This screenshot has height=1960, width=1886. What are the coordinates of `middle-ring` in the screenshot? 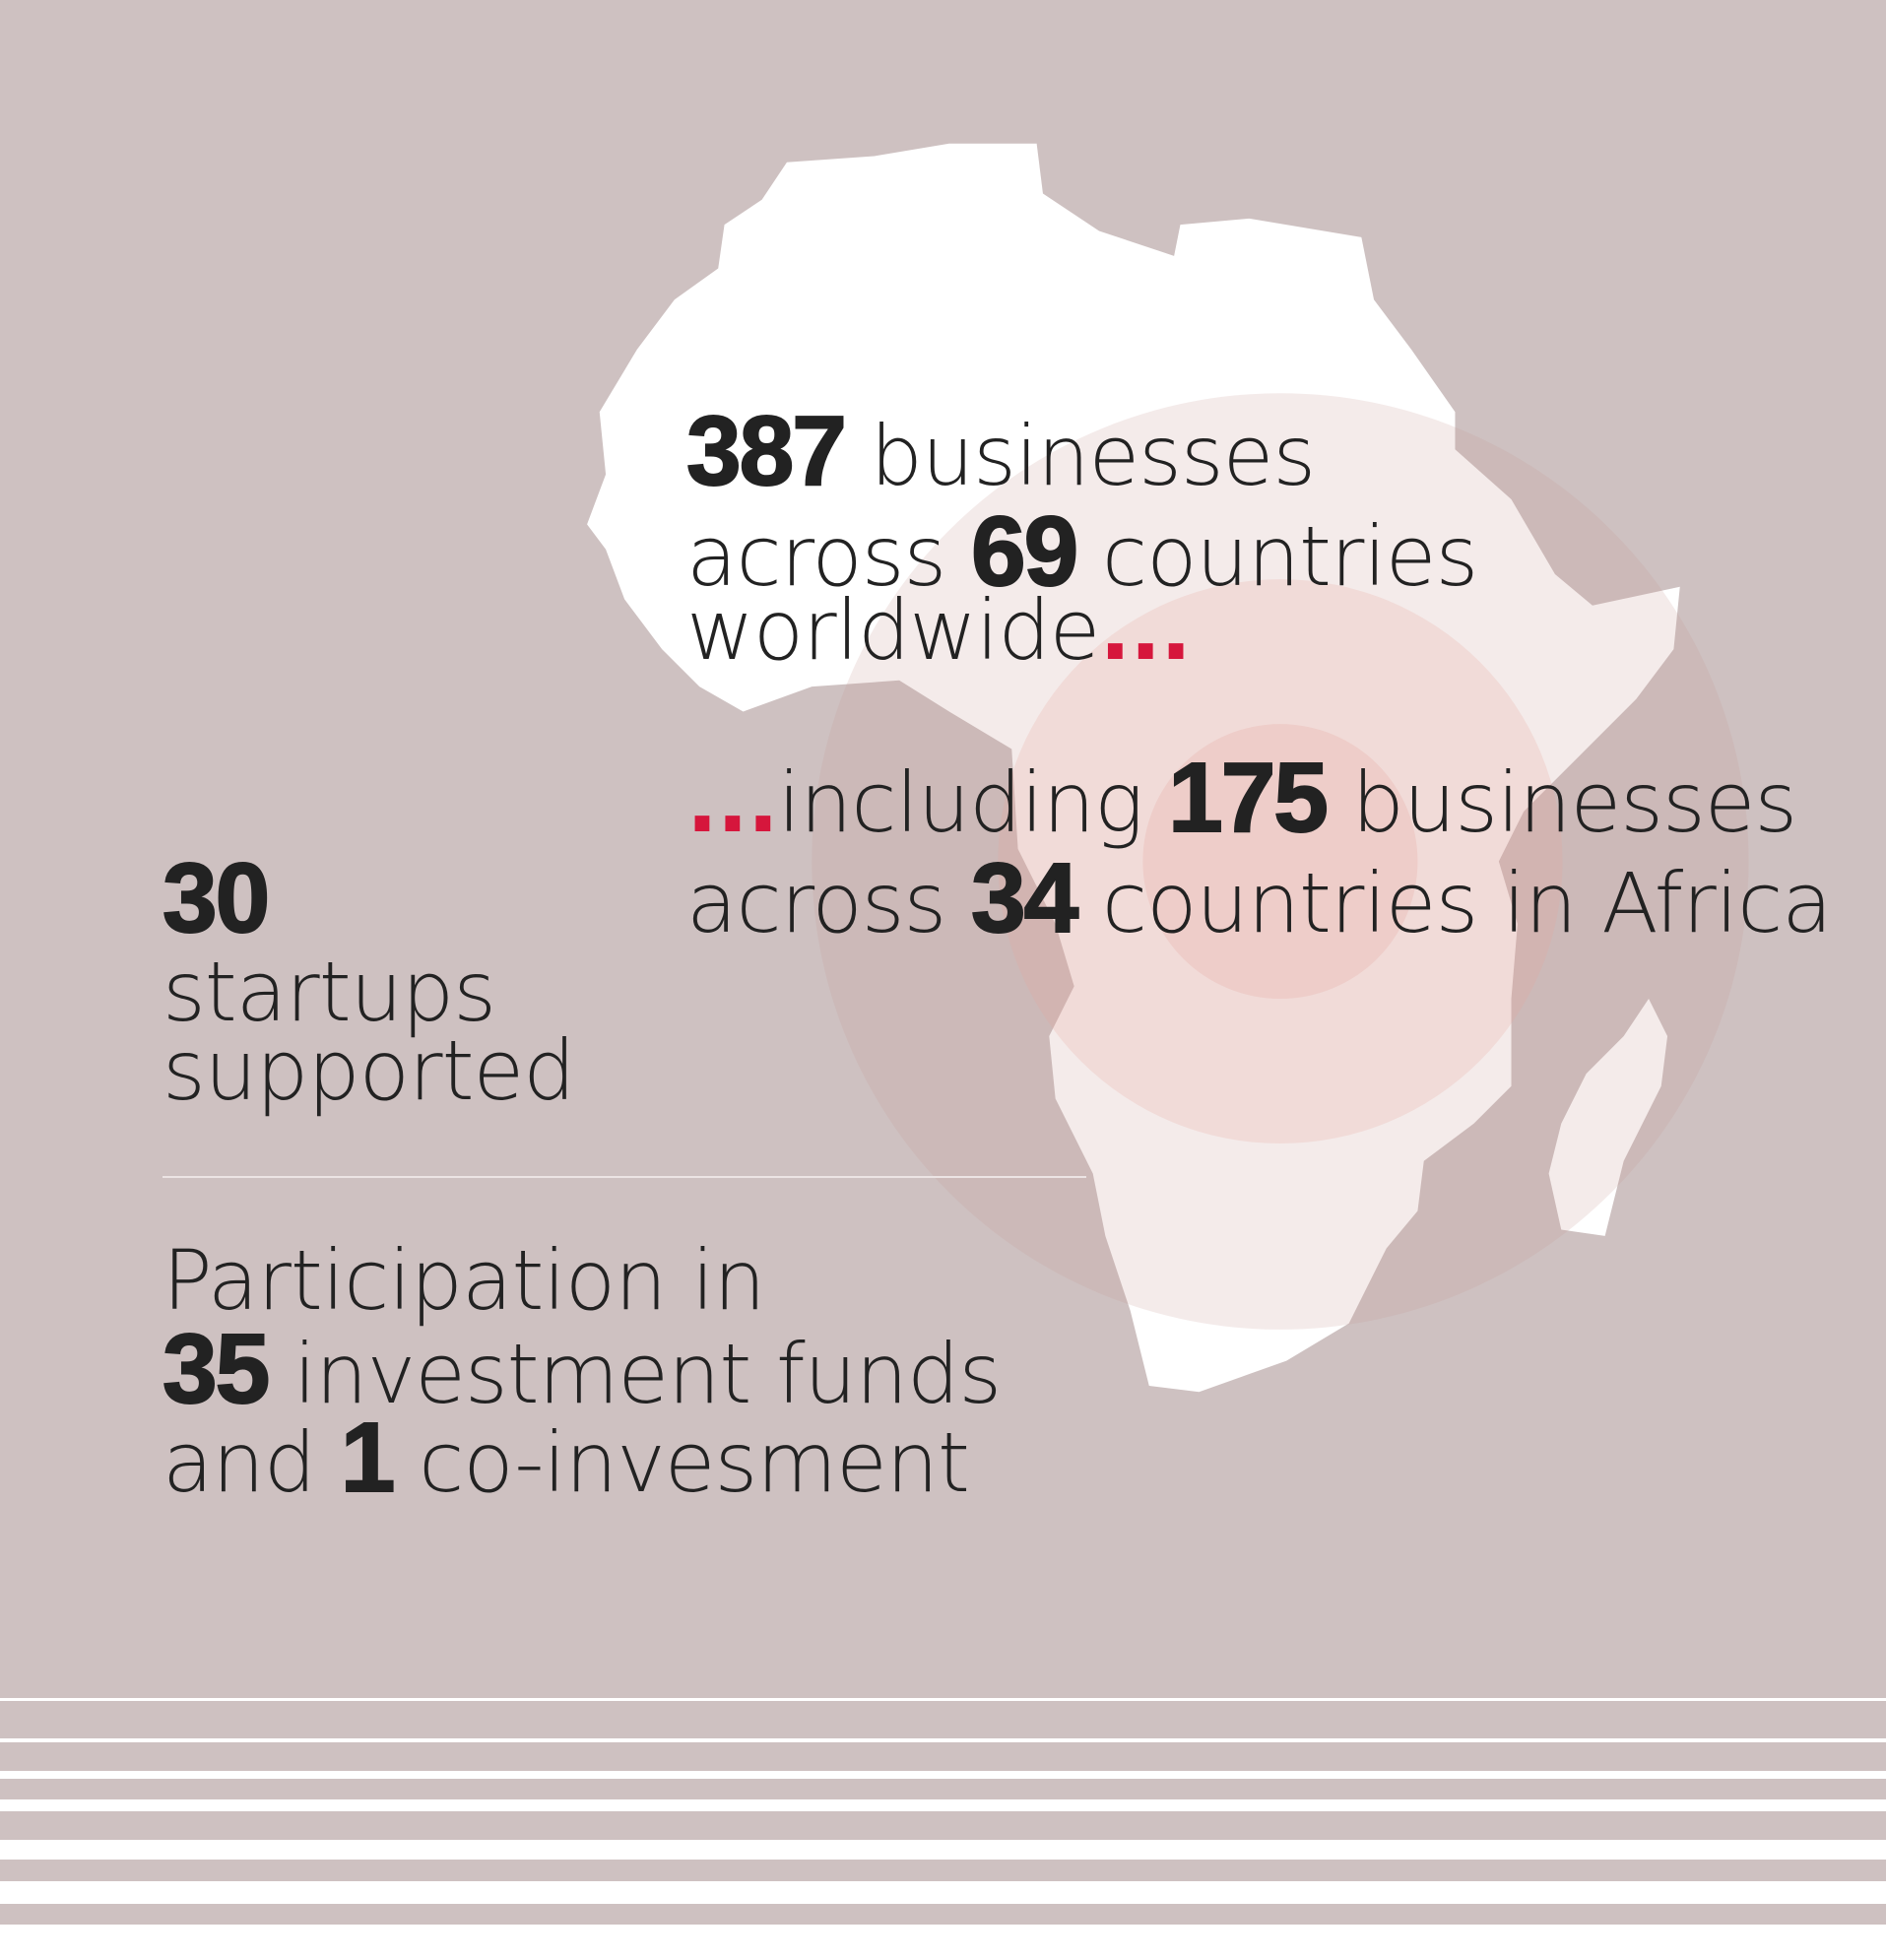 It's located at (1280, 862).